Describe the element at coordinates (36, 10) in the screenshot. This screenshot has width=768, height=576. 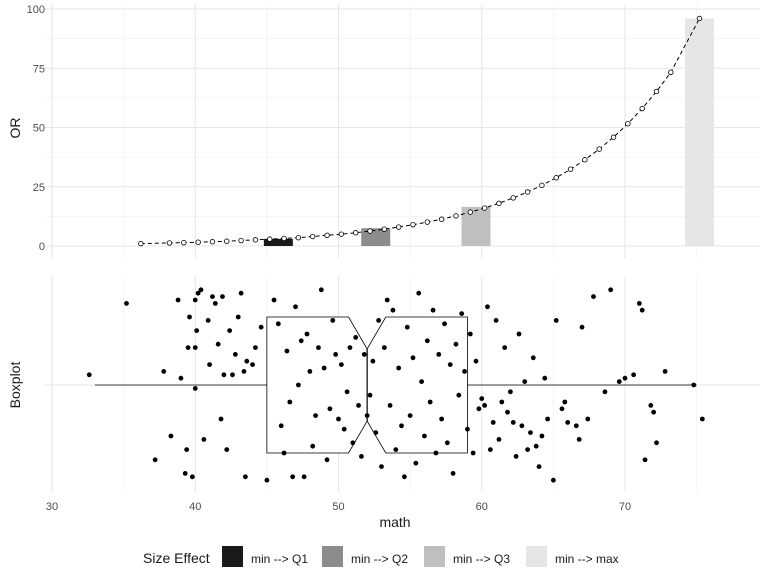
I see `y-tick-label: 100` at that location.